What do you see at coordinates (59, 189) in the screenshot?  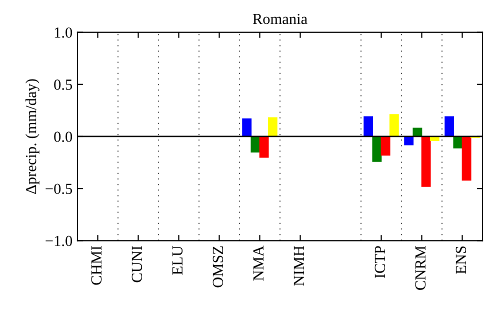 I see `y-tick-label: −0.5` at bounding box center [59, 189].